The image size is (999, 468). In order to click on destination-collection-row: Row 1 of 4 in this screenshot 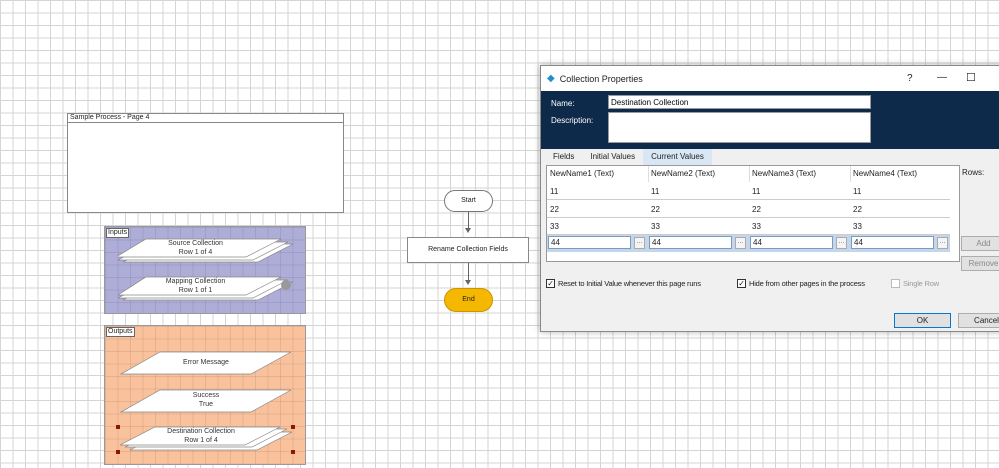, I will do `click(201, 440)`.